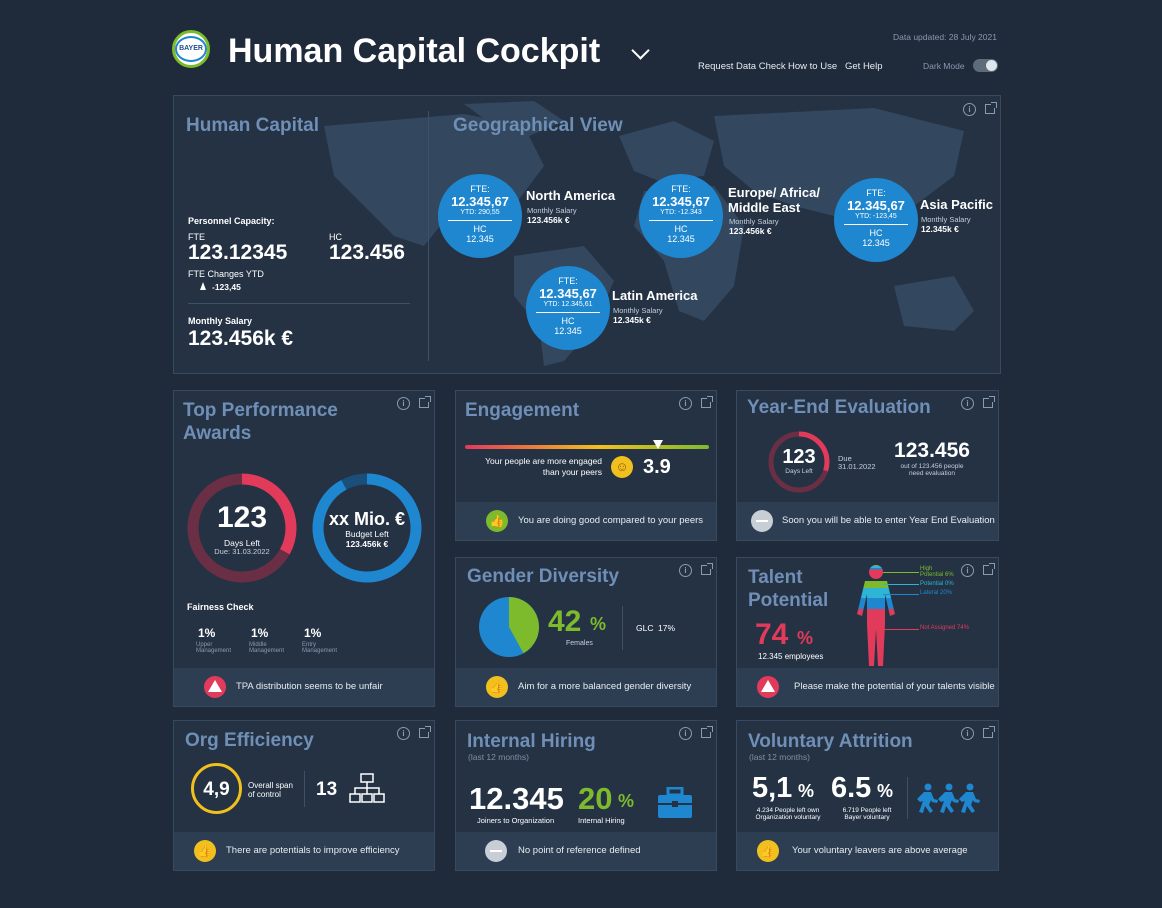 Image resolution: width=1162 pixels, height=908 pixels. I want to click on gender-divider, so click(622, 628).